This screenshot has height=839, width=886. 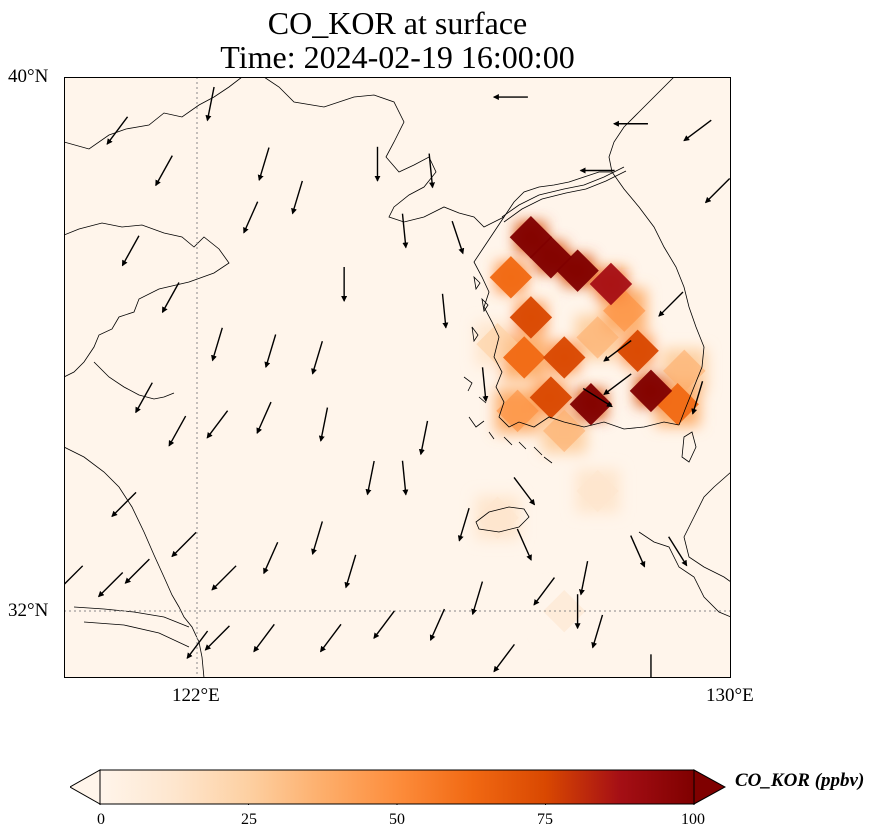 I want to click on colorbar-tick-0: 0, so click(x=101, y=819).